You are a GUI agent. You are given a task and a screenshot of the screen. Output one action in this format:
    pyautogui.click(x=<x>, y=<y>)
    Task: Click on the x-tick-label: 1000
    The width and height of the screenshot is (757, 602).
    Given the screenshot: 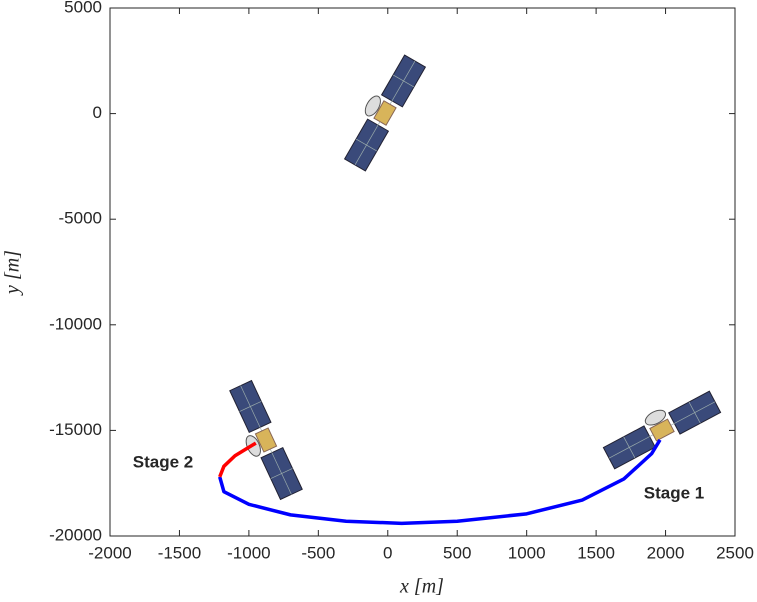 What is the action you would take?
    pyautogui.click(x=527, y=552)
    